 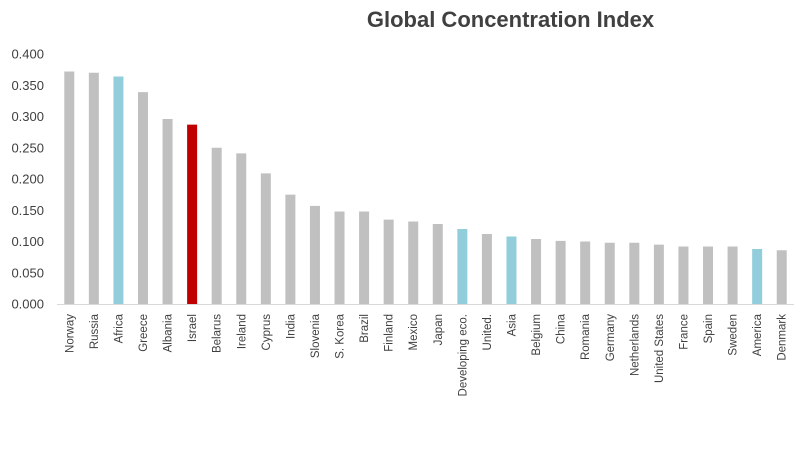 I want to click on bar-romania, so click(x=585, y=272).